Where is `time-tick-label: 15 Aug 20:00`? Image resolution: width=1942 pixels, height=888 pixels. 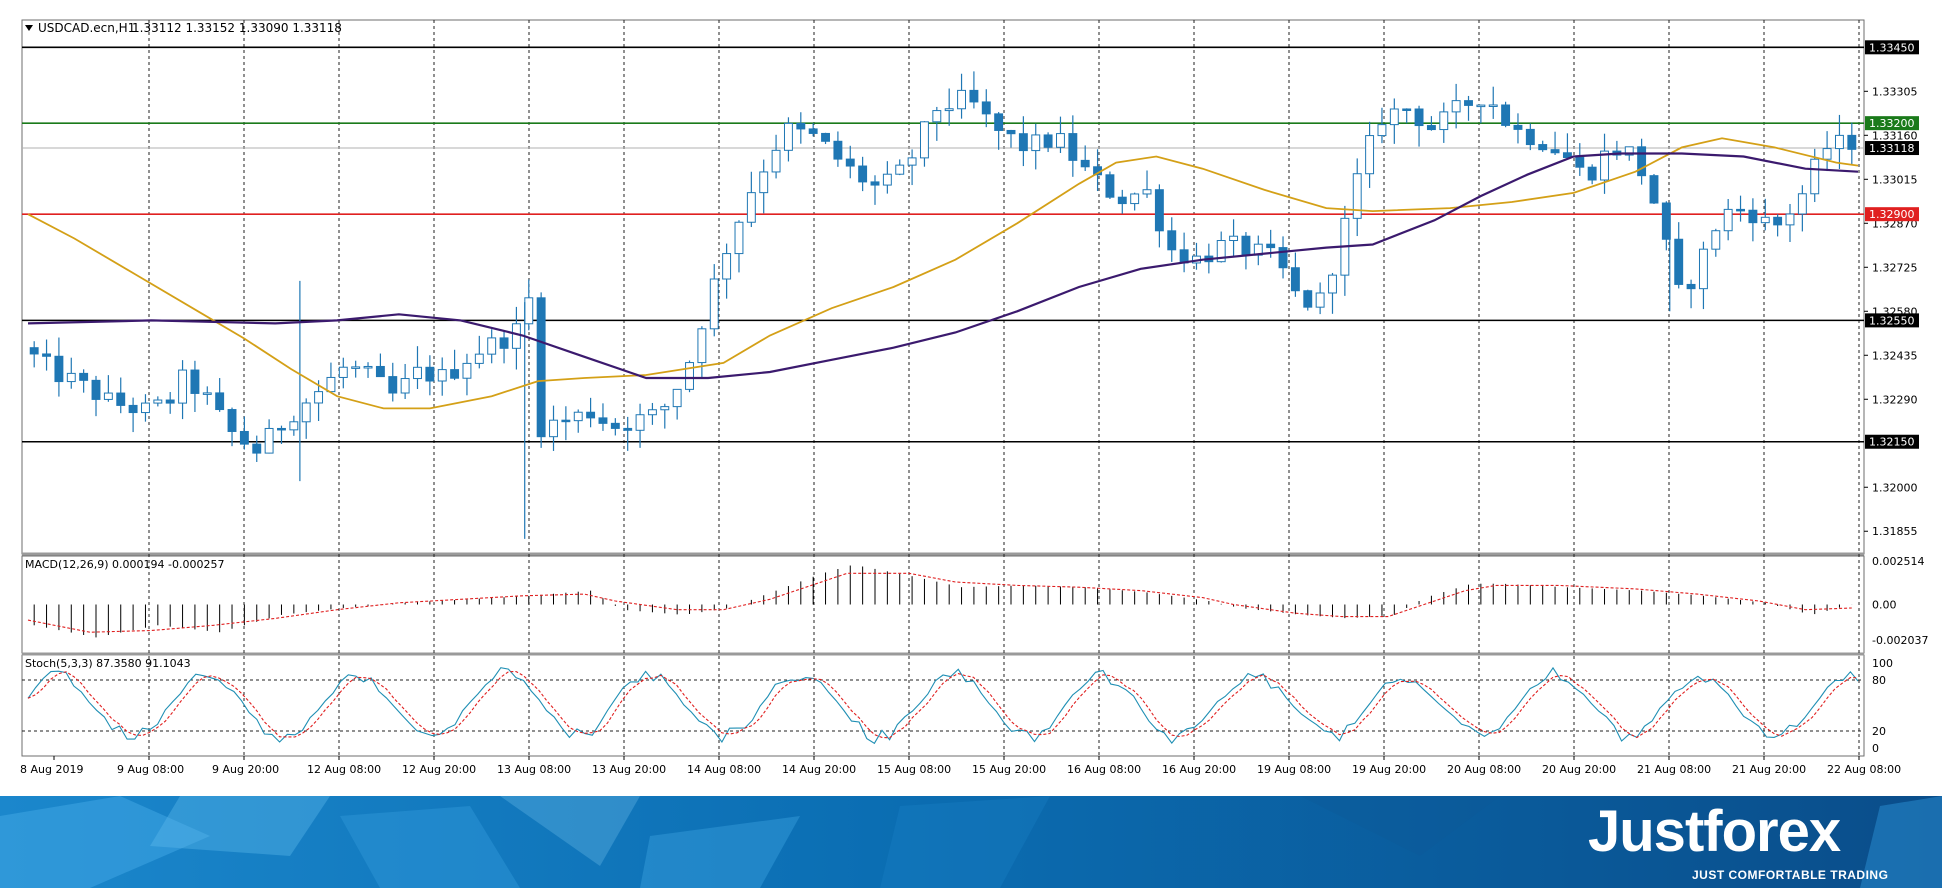 time-tick-label: 15 Aug 20:00 is located at coordinates (1009, 769).